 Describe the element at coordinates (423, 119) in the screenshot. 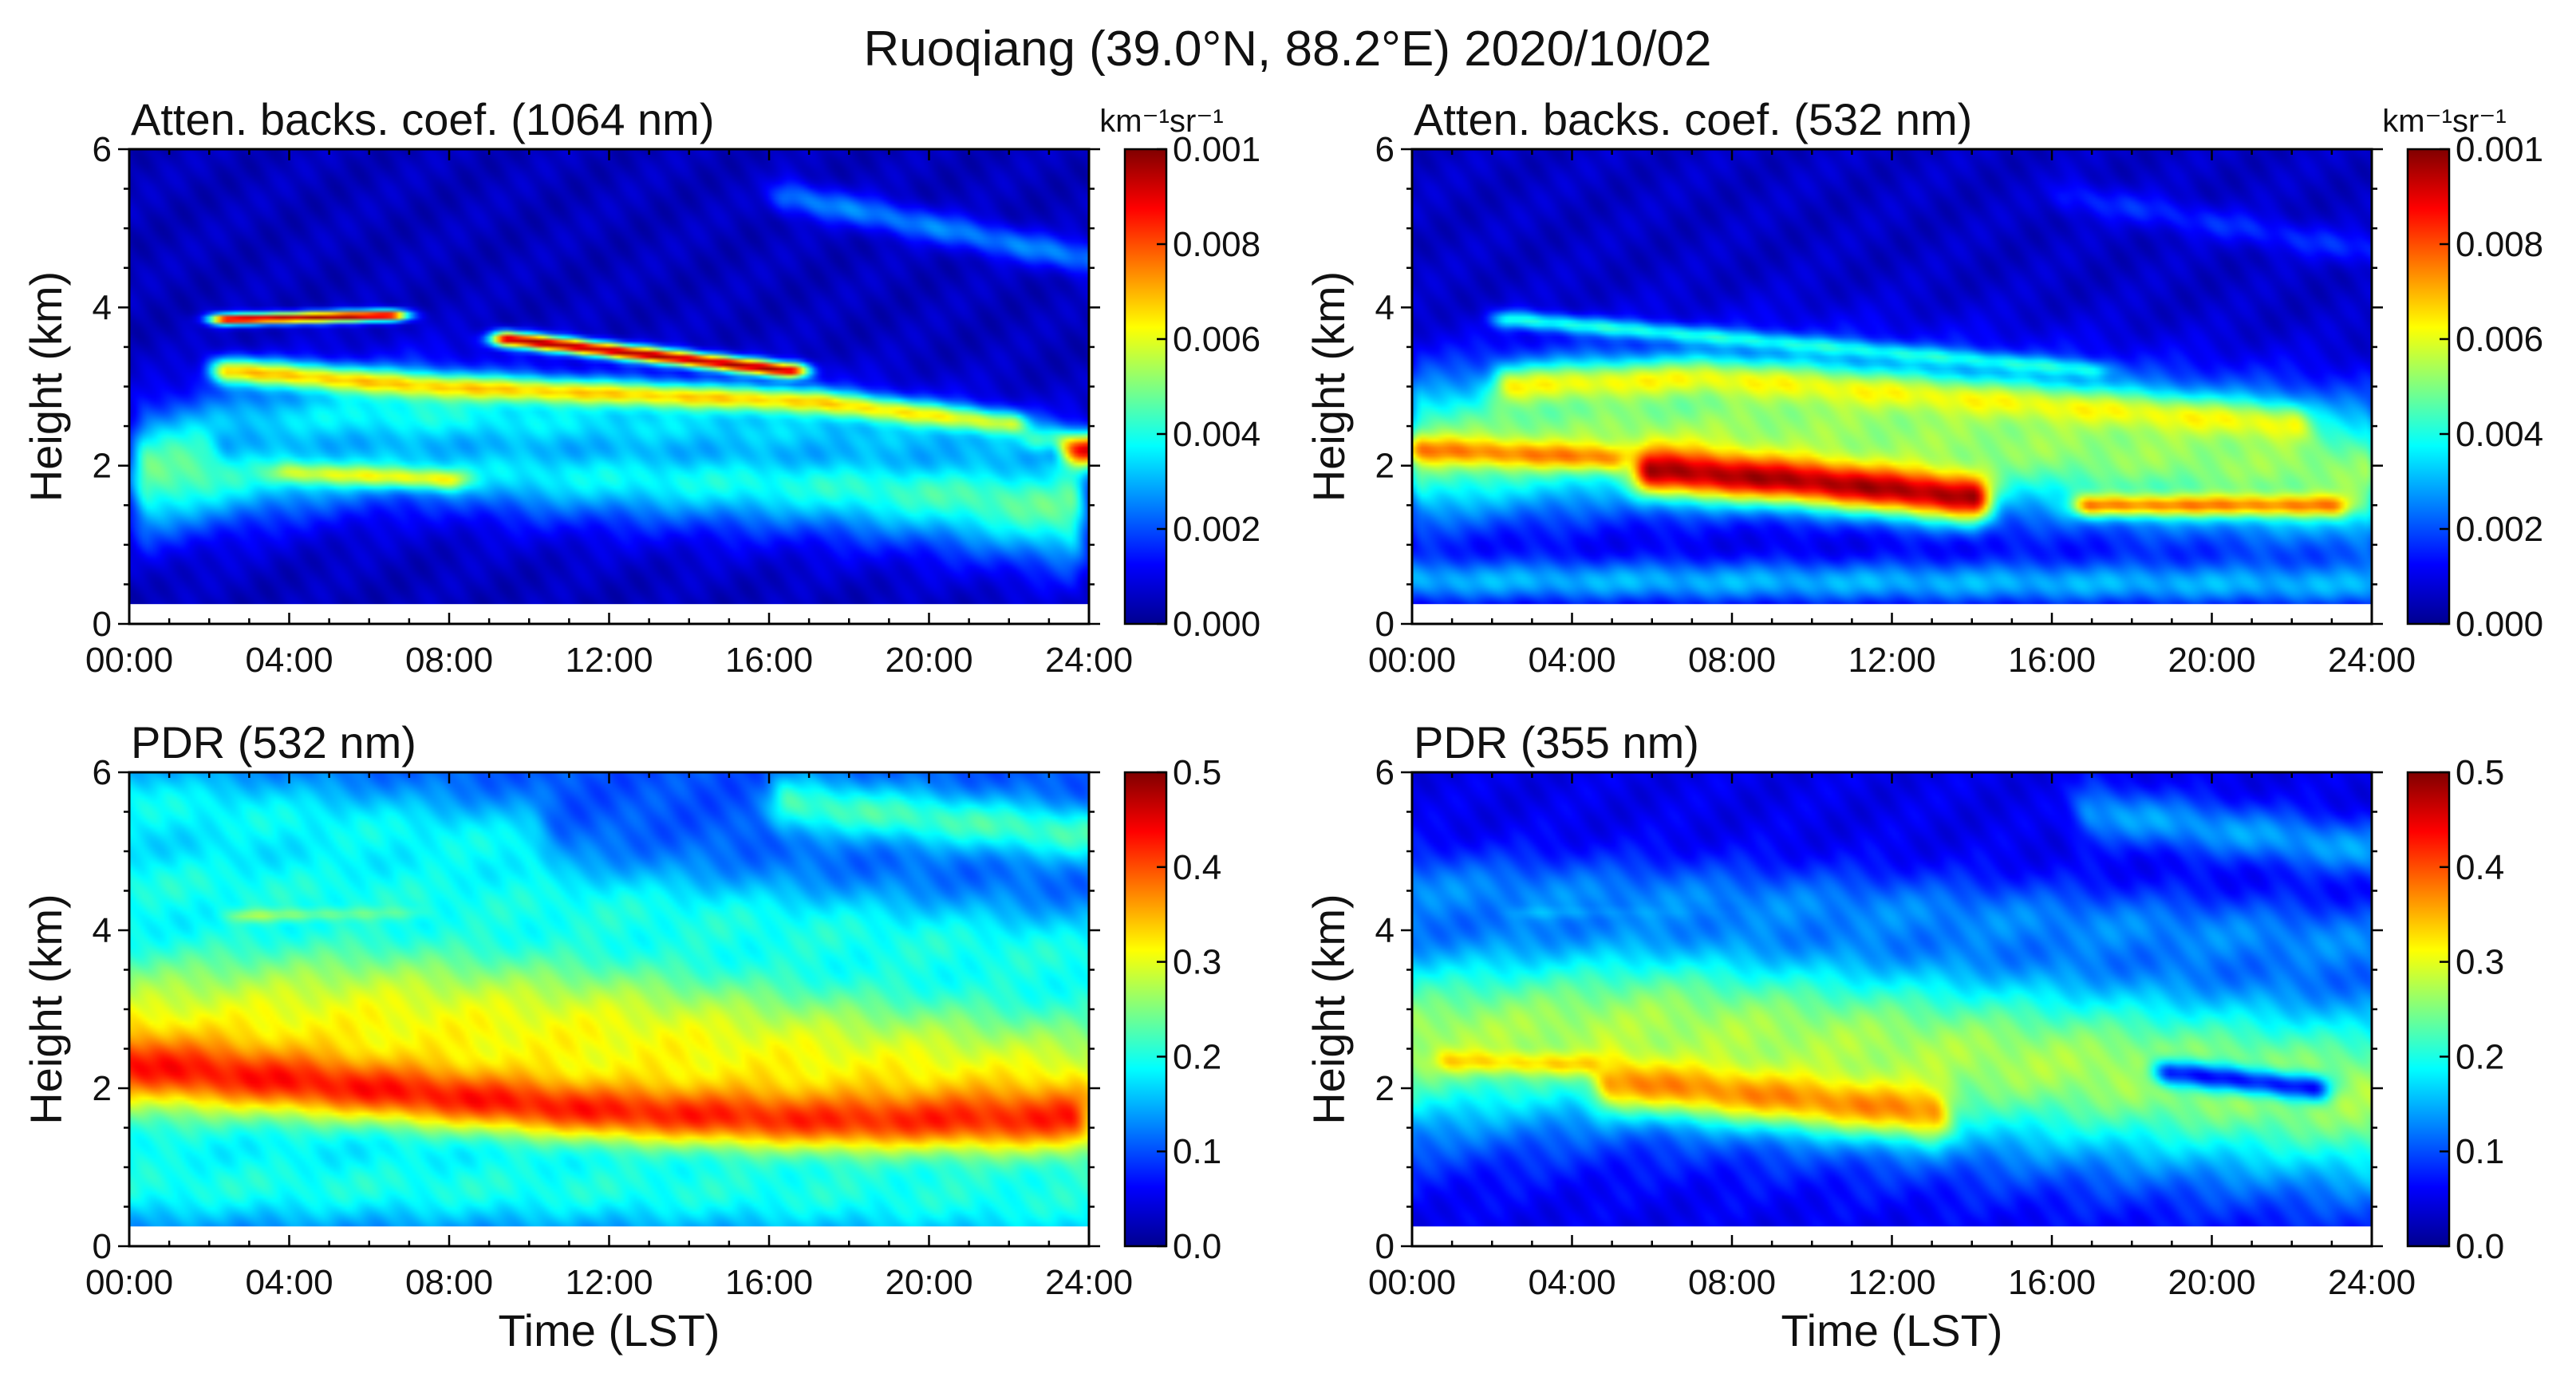

I see `panel-title: Atten. backs. coef. (1064 nm)` at that location.